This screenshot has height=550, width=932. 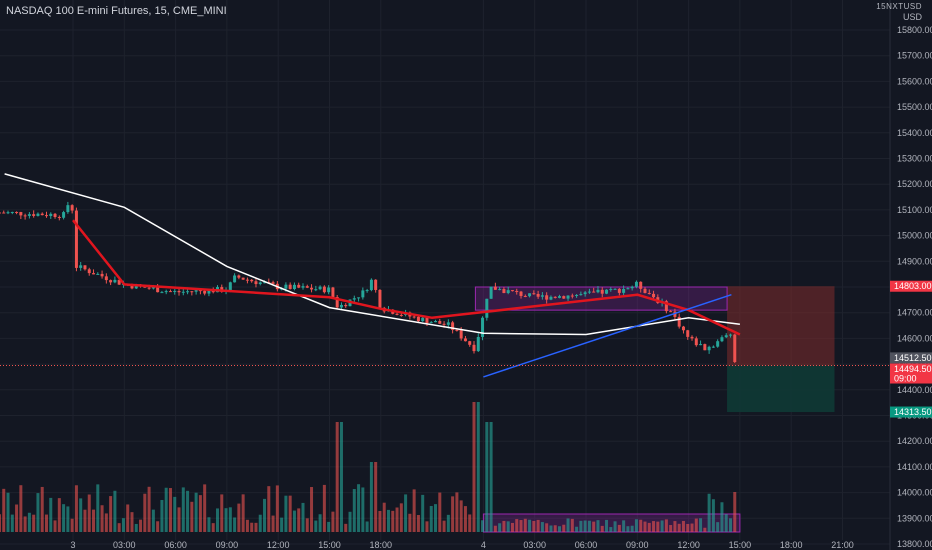 What do you see at coordinates (899, 6) in the screenshot?
I see `symbol-code: 15NXTUSD` at bounding box center [899, 6].